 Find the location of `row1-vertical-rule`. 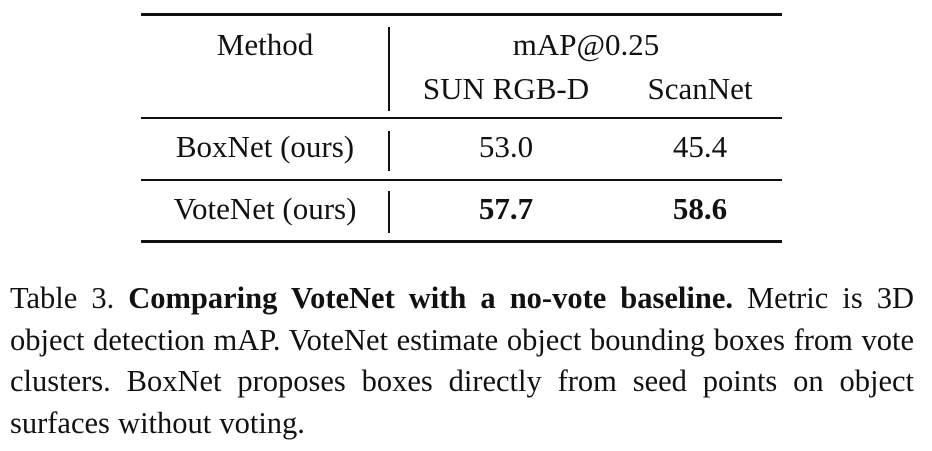

row1-vertical-rule is located at coordinates (389, 151).